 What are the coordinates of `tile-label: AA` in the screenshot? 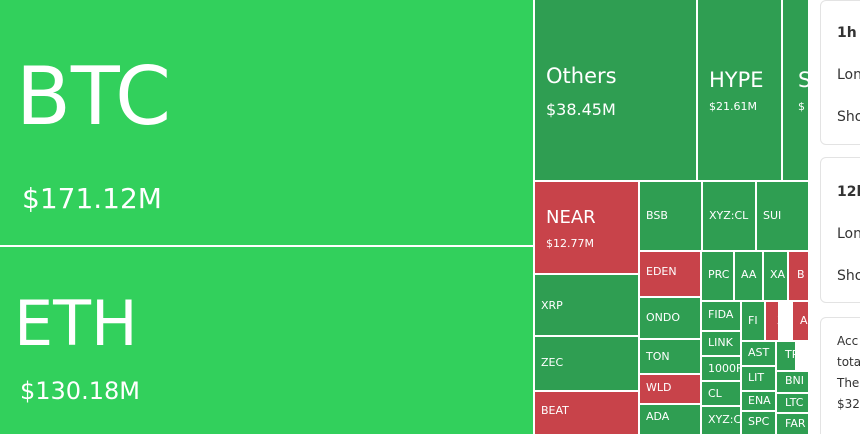 It's located at (749, 274).